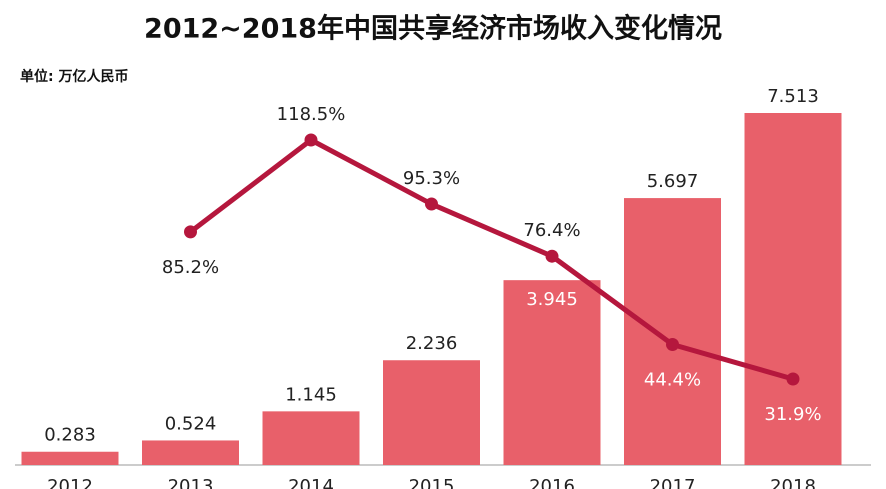 This screenshot has width=886, height=489. I want to click on chart-subtitle: 单位: 万亿人民币, so click(74, 76).